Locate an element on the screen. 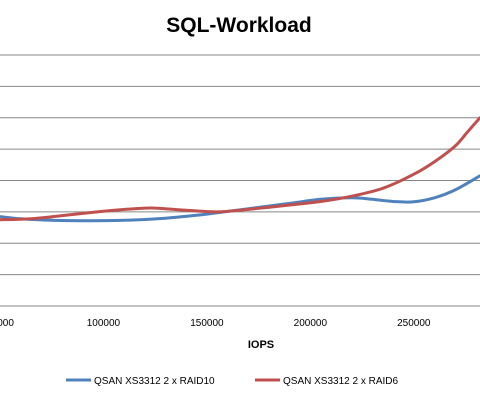 This screenshot has height=401, width=480. x-tick-label: 50000 is located at coordinates (7, 323).